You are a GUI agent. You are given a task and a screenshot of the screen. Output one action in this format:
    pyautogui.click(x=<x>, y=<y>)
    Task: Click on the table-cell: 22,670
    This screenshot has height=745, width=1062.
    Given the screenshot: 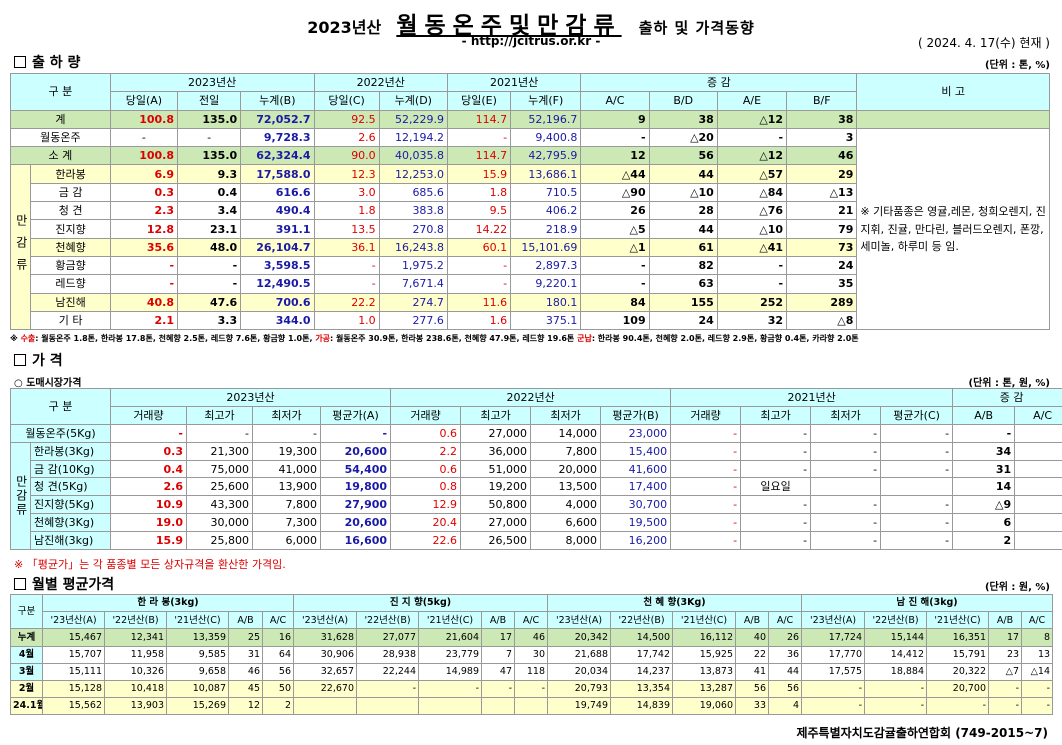 What is the action you would take?
    pyautogui.click(x=325, y=689)
    